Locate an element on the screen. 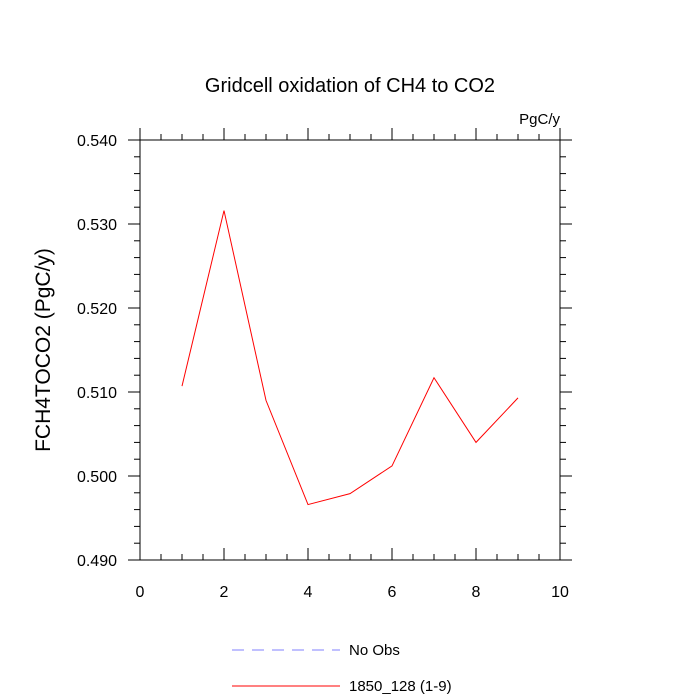  y-tick-labels: 0.490 0.500 0.510 0.520 0.530 0.540 is located at coordinates (97, 351).